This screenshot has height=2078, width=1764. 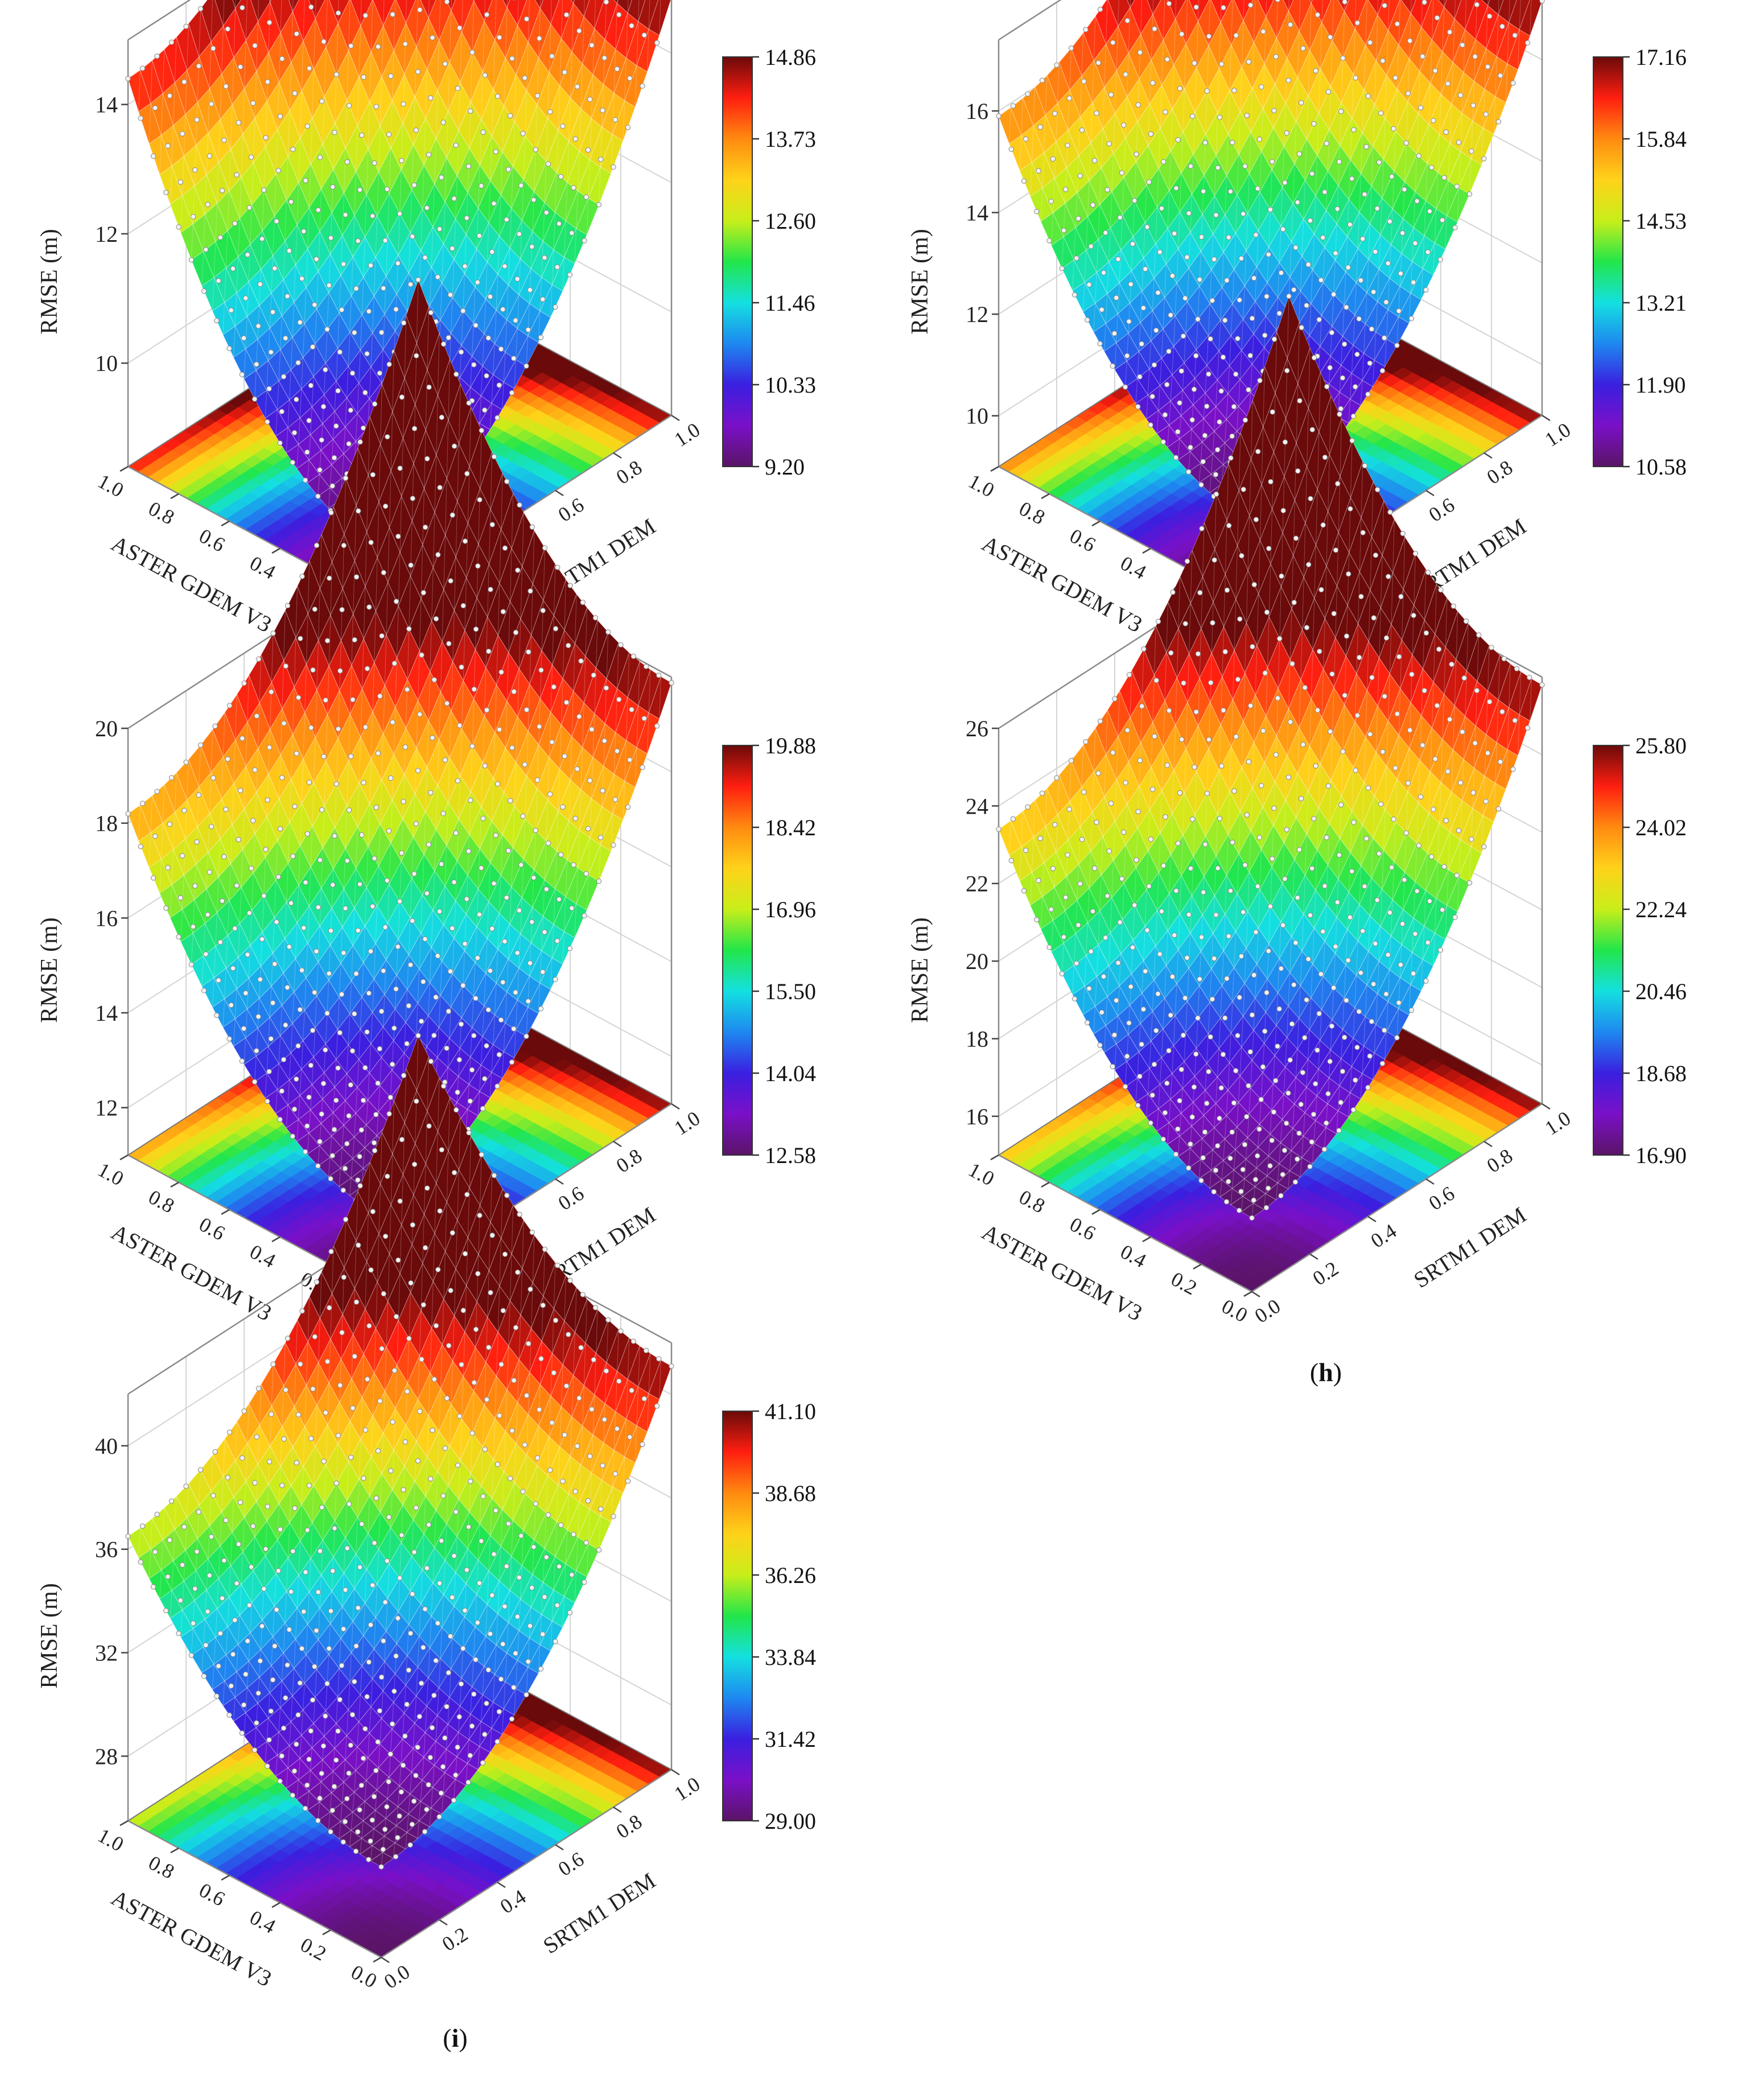 What do you see at coordinates (791, 745) in the screenshot?
I see `colorbar-tick-label: 19.88` at bounding box center [791, 745].